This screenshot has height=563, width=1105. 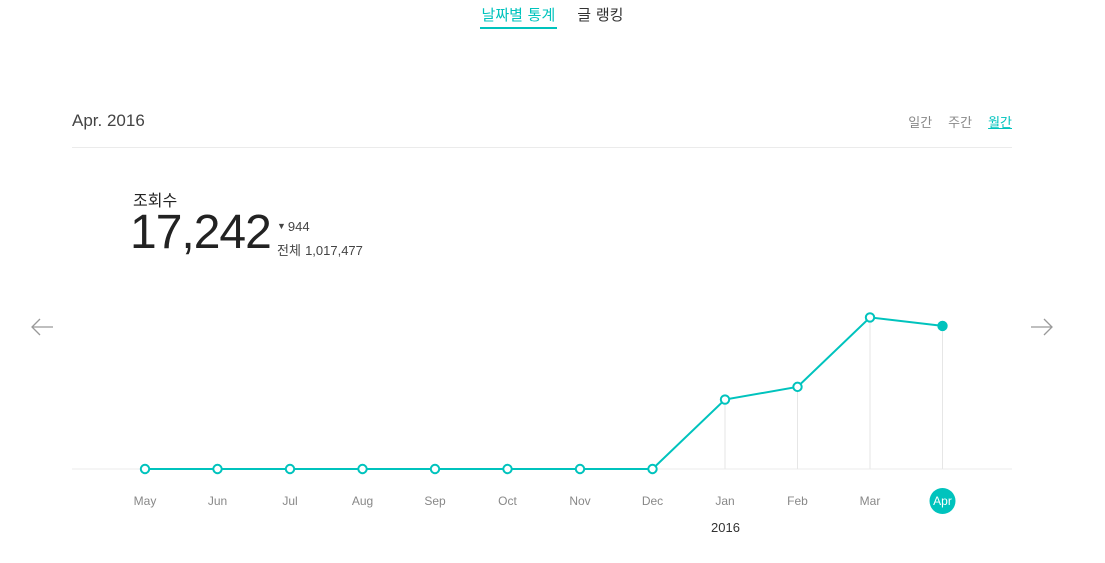 What do you see at coordinates (518, 16) in the screenshot?
I see `tab-daily-stats: 날짜별 통계` at bounding box center [518, 16].